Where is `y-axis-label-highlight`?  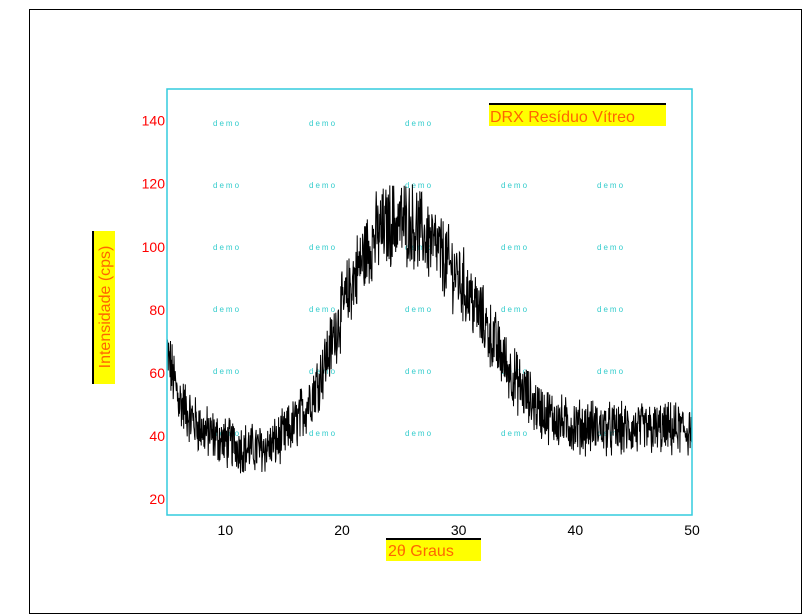 y-axis-label-highlight is located at coordinates (104, 307).